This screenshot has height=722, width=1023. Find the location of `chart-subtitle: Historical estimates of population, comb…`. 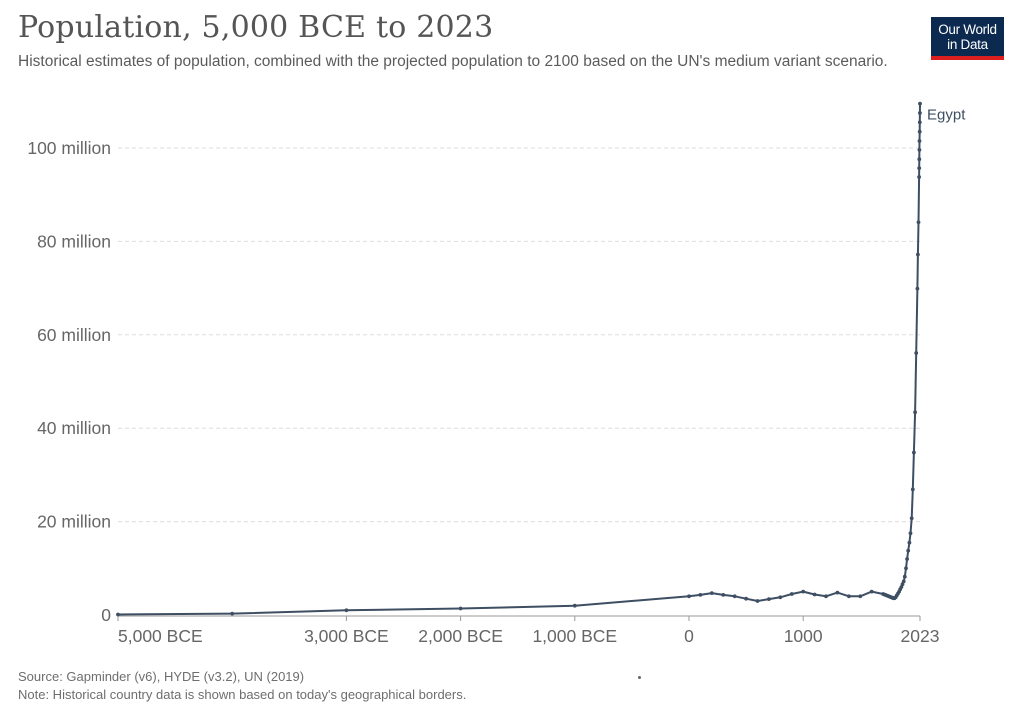

chart-subtitle: Historical estimates of population, comb… is located at coordinates (453, 61).